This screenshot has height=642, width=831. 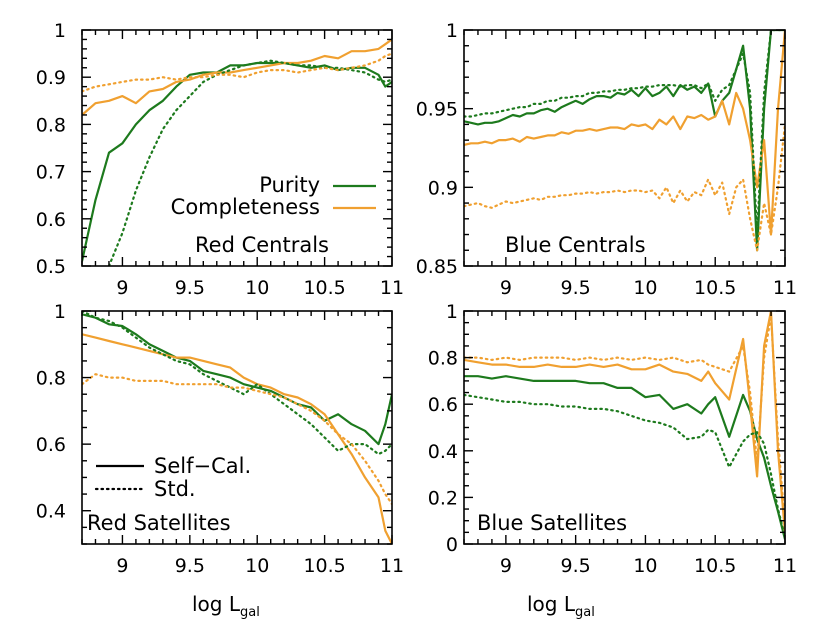 I want to click on y-tick-label: 0.5, so click(x=51, y=267).